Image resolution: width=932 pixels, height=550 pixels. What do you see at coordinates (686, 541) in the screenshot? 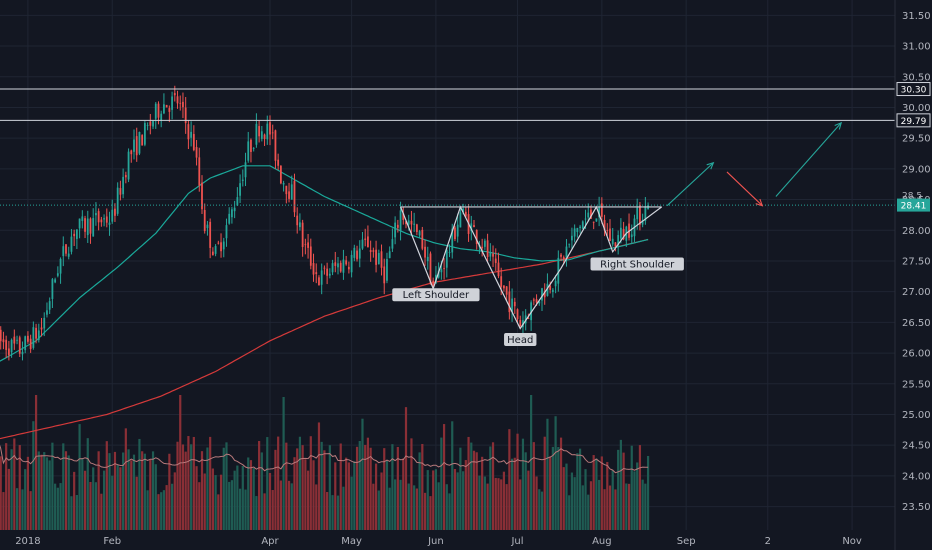
I see `time-tick-label: Sep` at bounding box center [686, 541].